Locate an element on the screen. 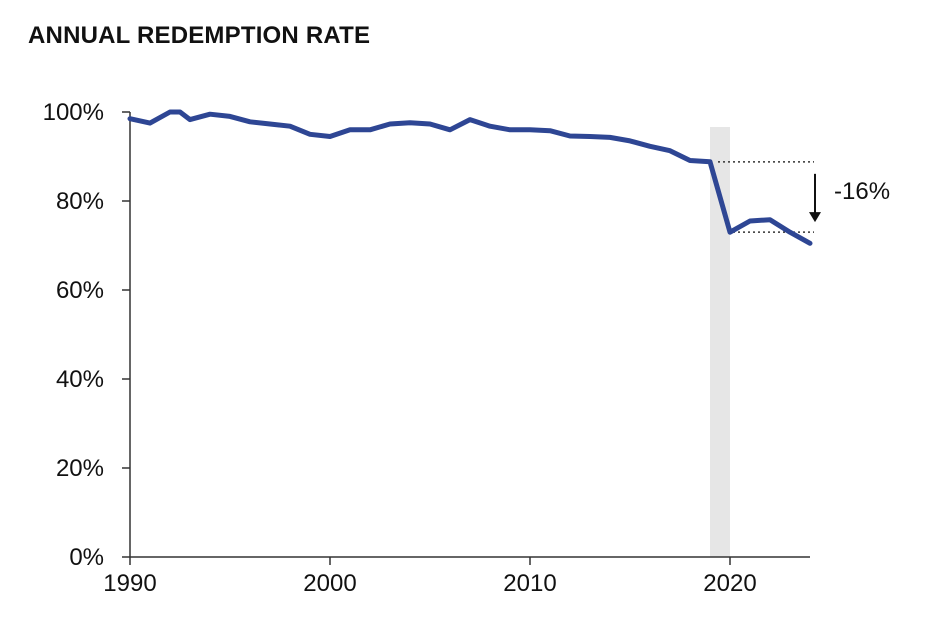  reference-lines is located at coordinates (766, 197).